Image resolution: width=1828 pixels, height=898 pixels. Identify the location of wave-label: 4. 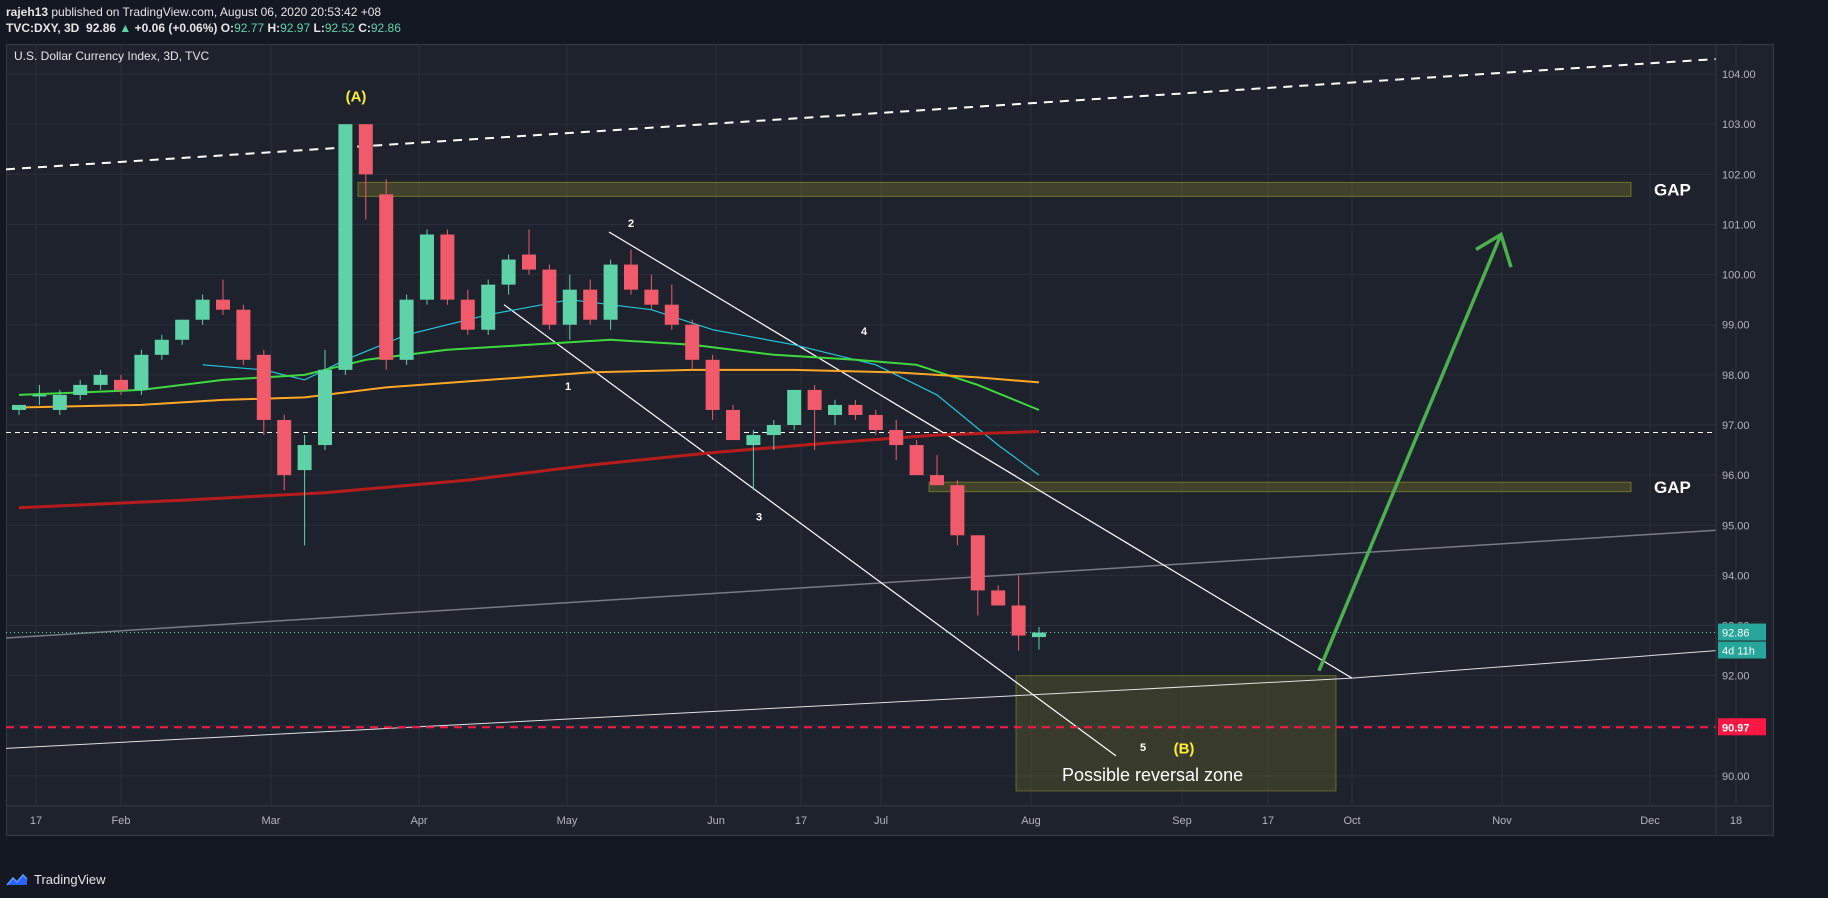
(864, 332).